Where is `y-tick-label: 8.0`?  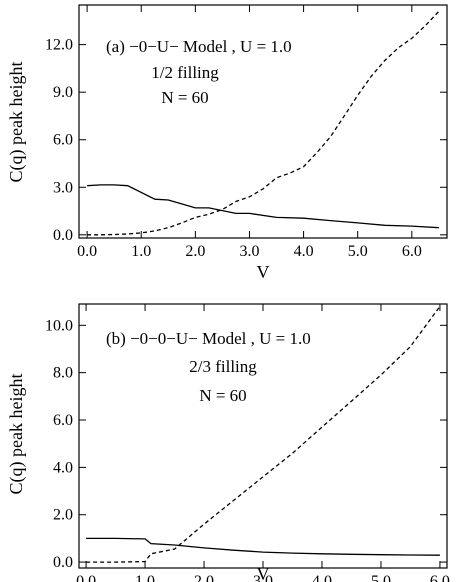 y-tick-label: 8.0 is located at coordinates (63, 373).